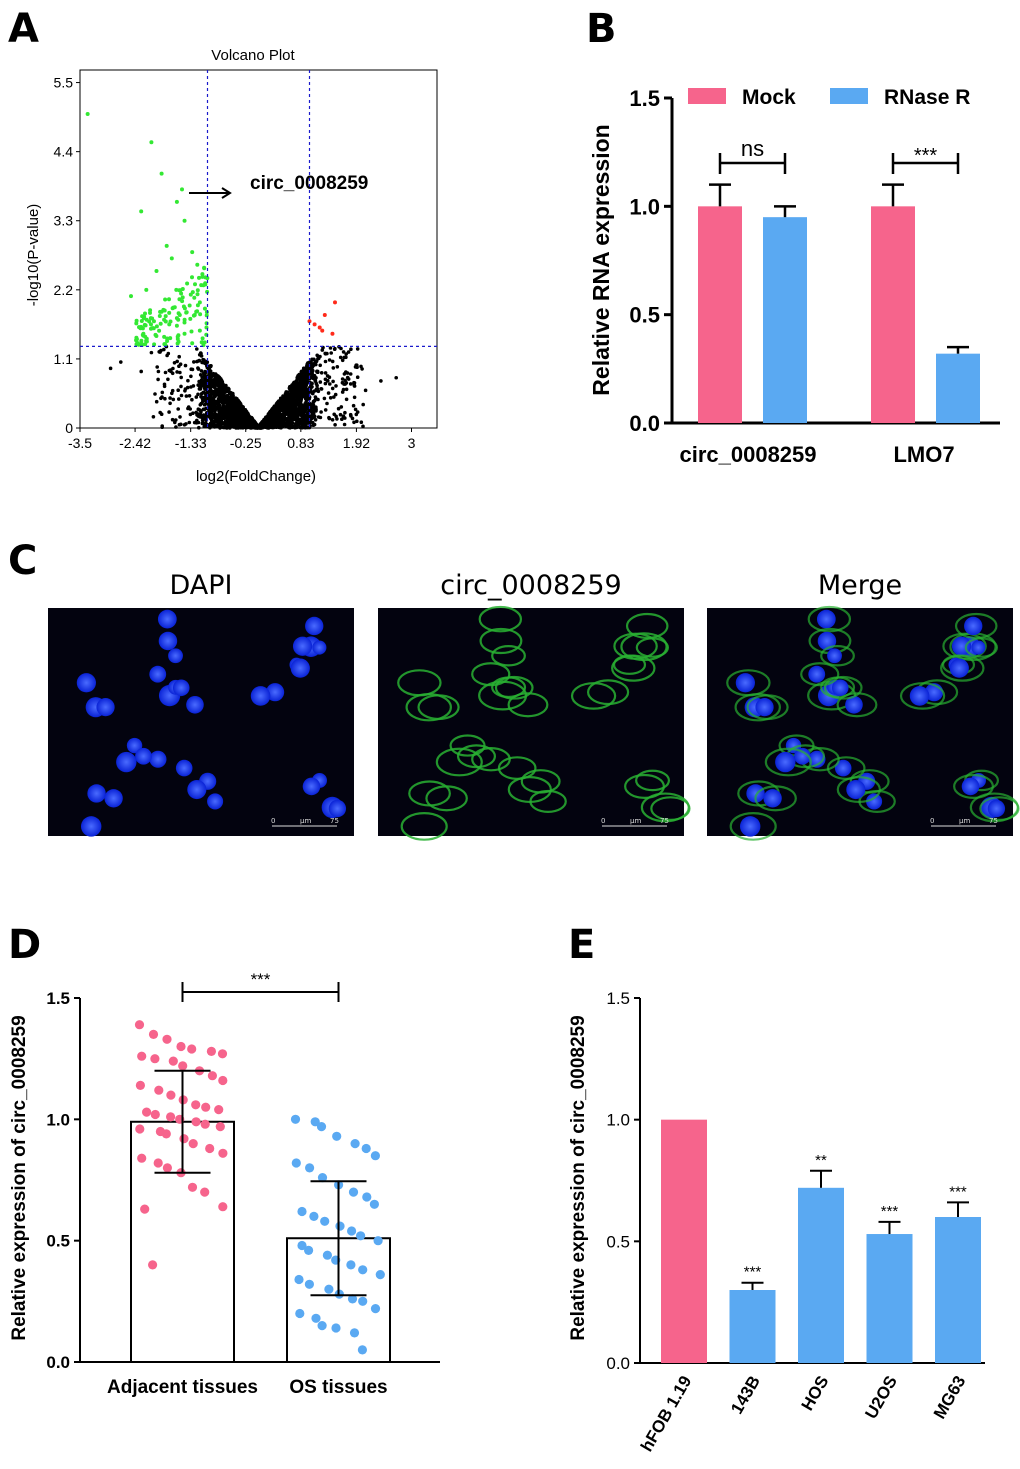 The height and width of the screenshot is (1469, 1020). I want to click on tissue-ylabel: Relative expression of circ_0008259, so click(19, 1177).